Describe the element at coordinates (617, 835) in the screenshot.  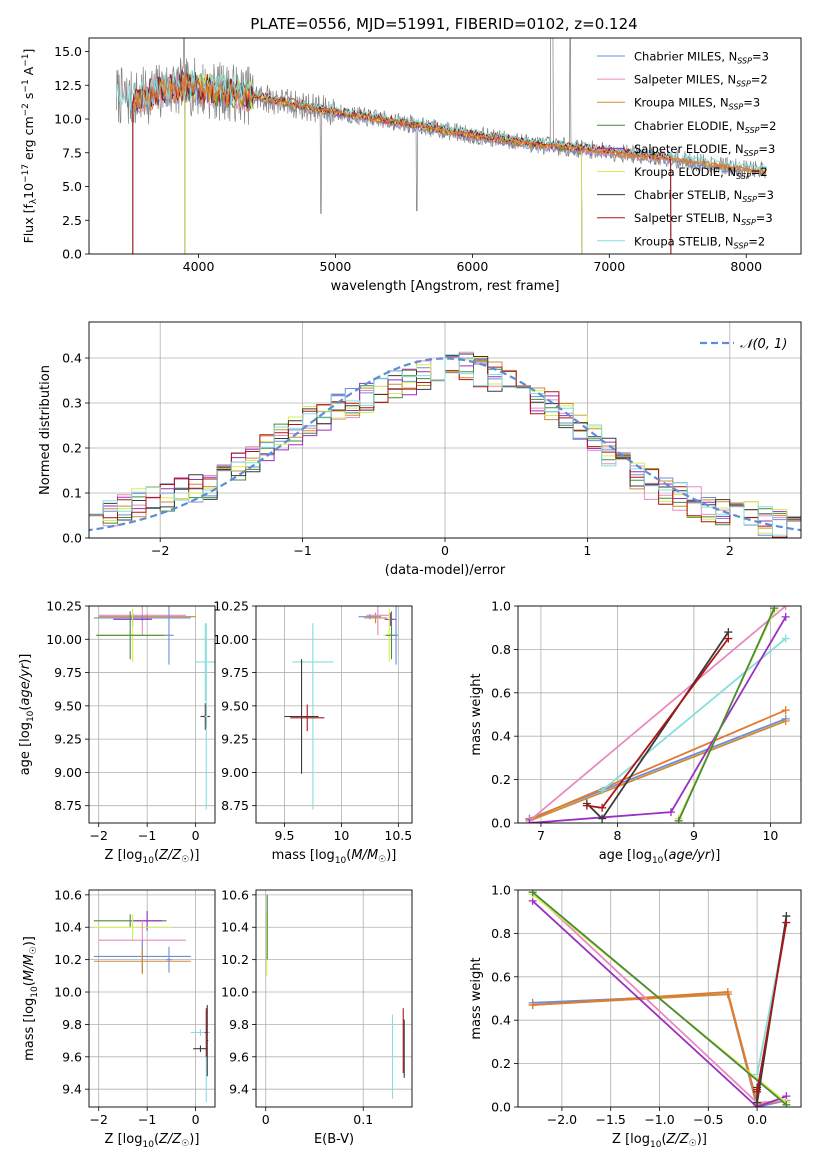
I see `x-tick-label: 8` at that location.